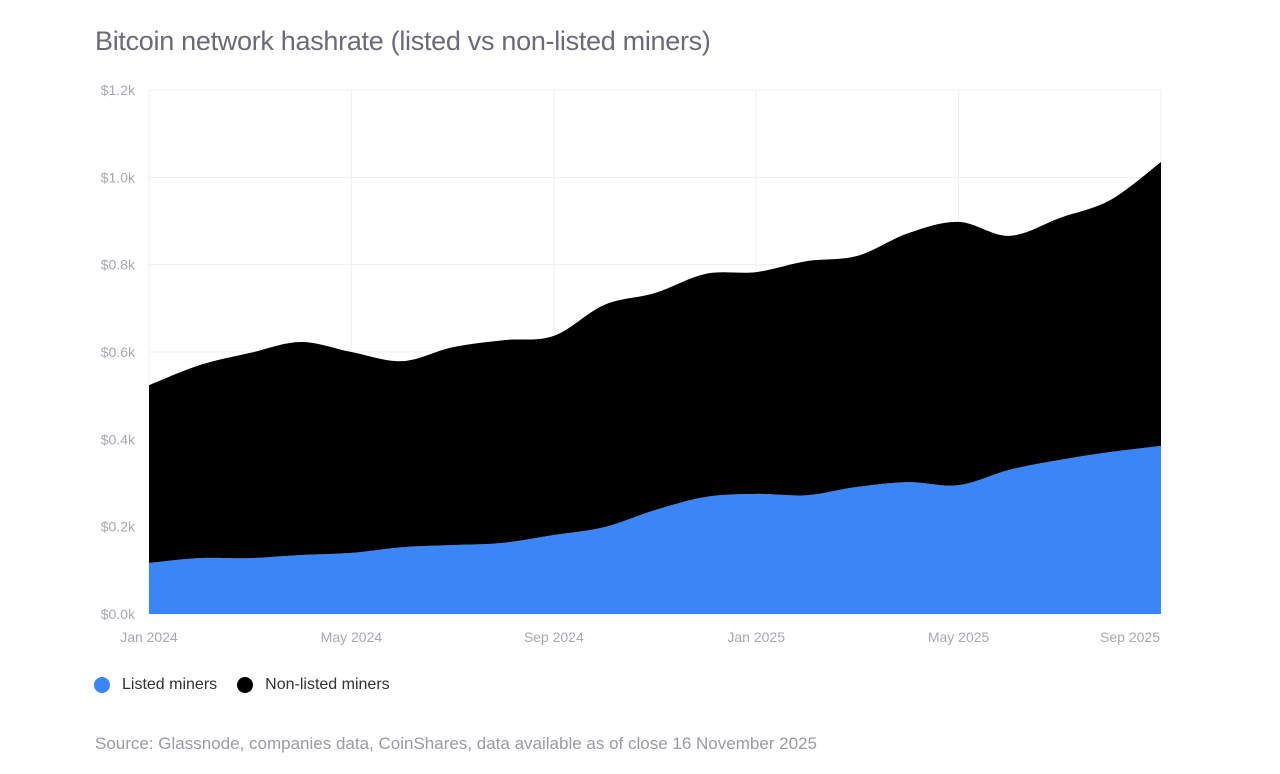  Describe the element at coordinates (118, 527) in the screenshot. I see `y-tick-label: $0.2k` at that location.